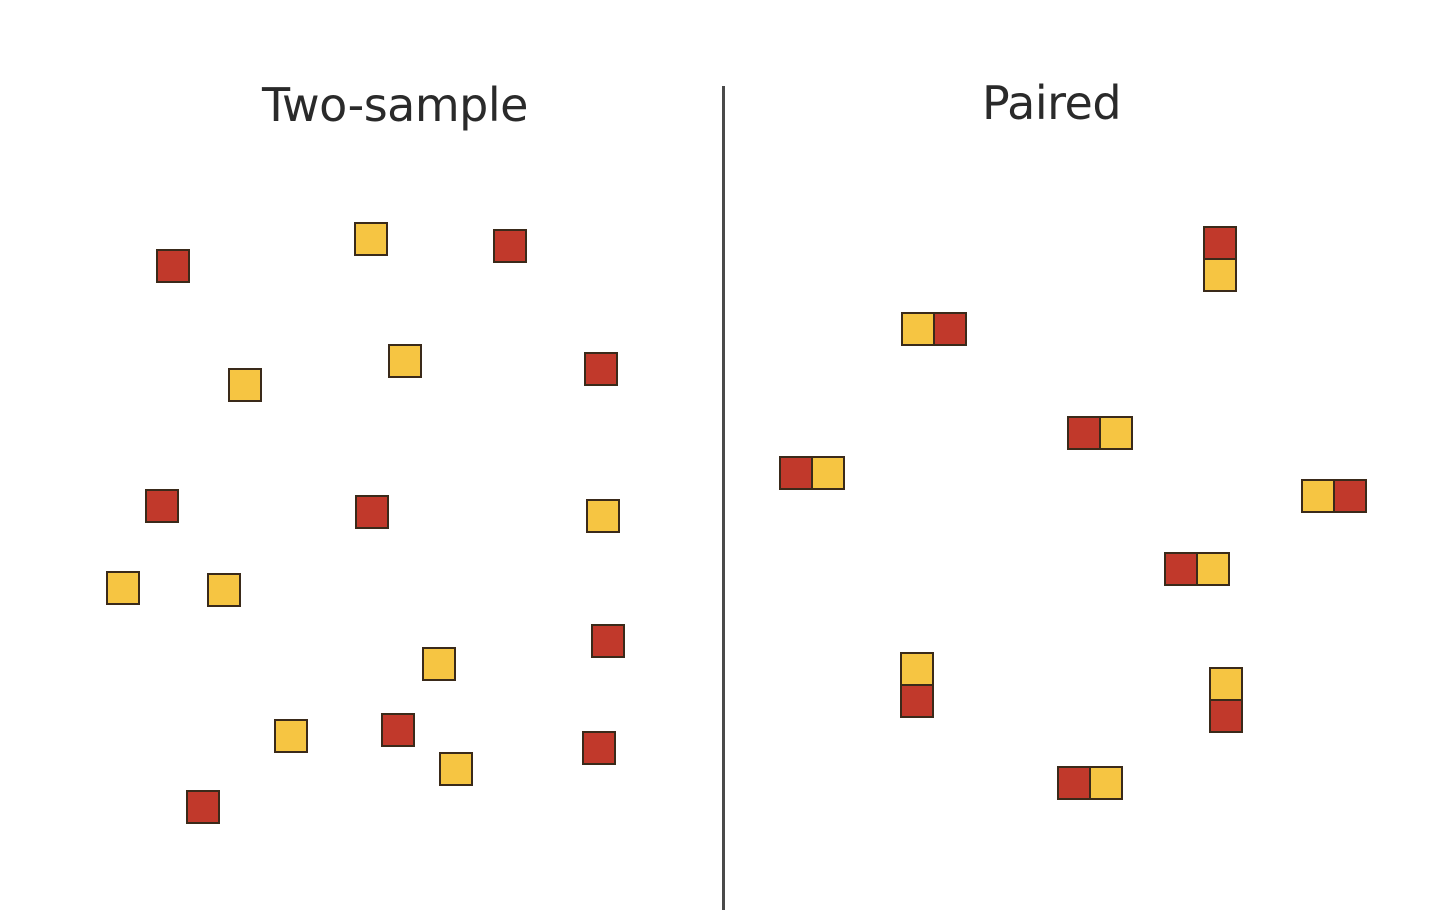 The image size is (1440, 910). What do you see at coordinates (395, 105) in the screenshot?
I see `two-sample-title: Two-sample` at bounding box center [395, 105].